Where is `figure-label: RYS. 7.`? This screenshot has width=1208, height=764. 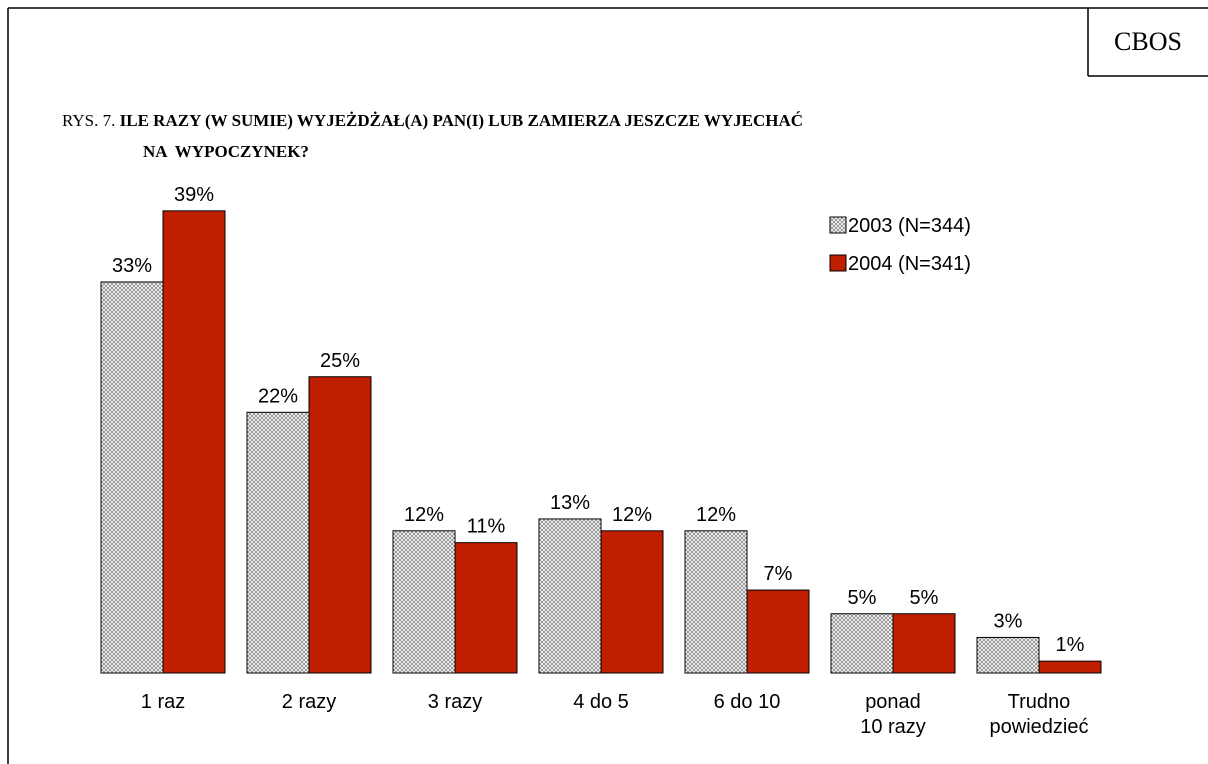
figure-label: RYS. 7. is located at coordinates (88, 120).